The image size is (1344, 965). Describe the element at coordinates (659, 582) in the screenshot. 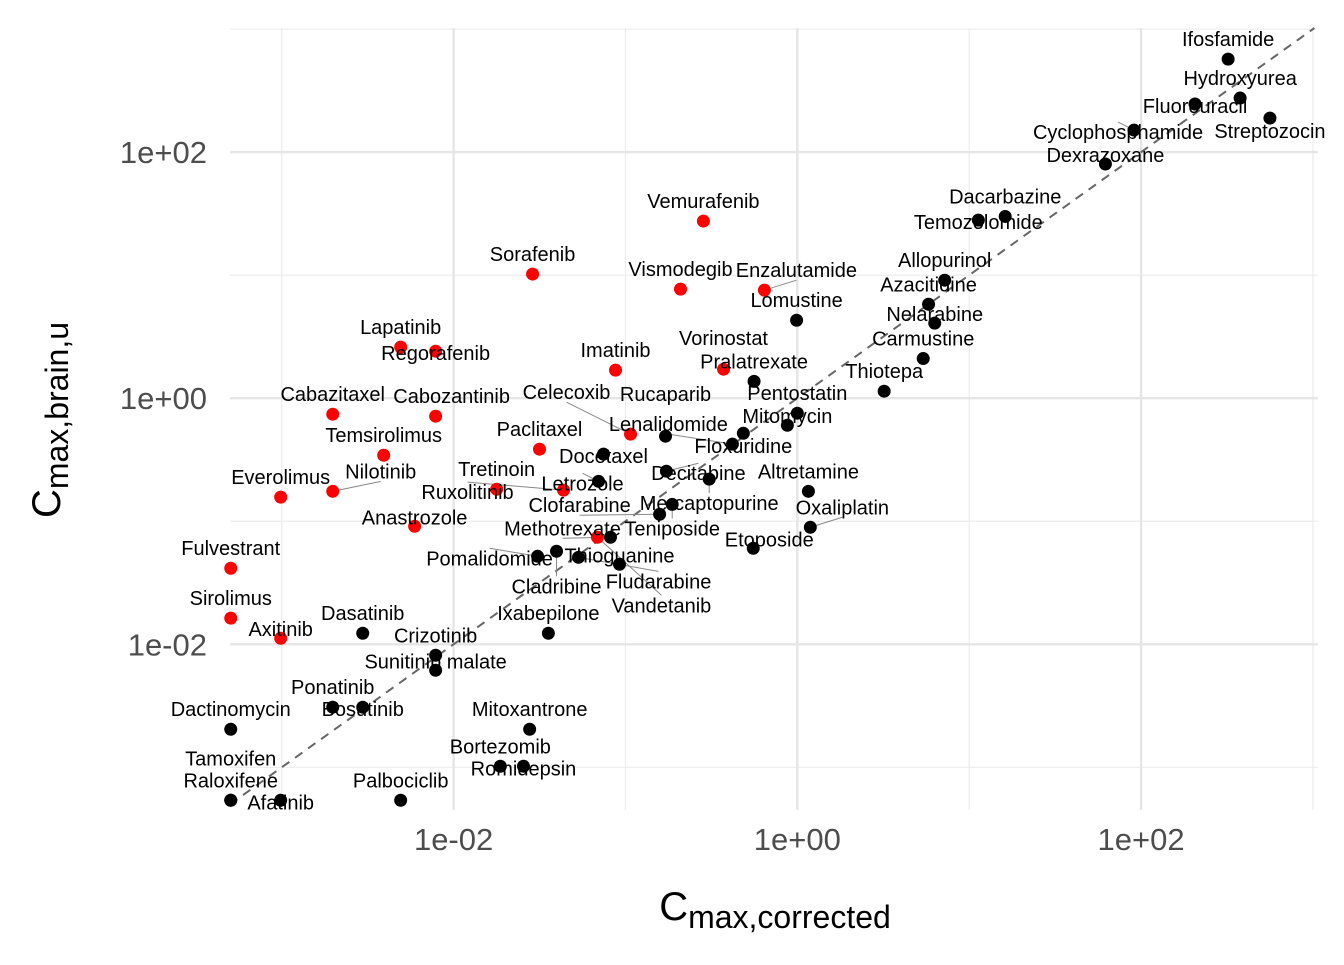

I see `point-label: Fludarabine` at that location.